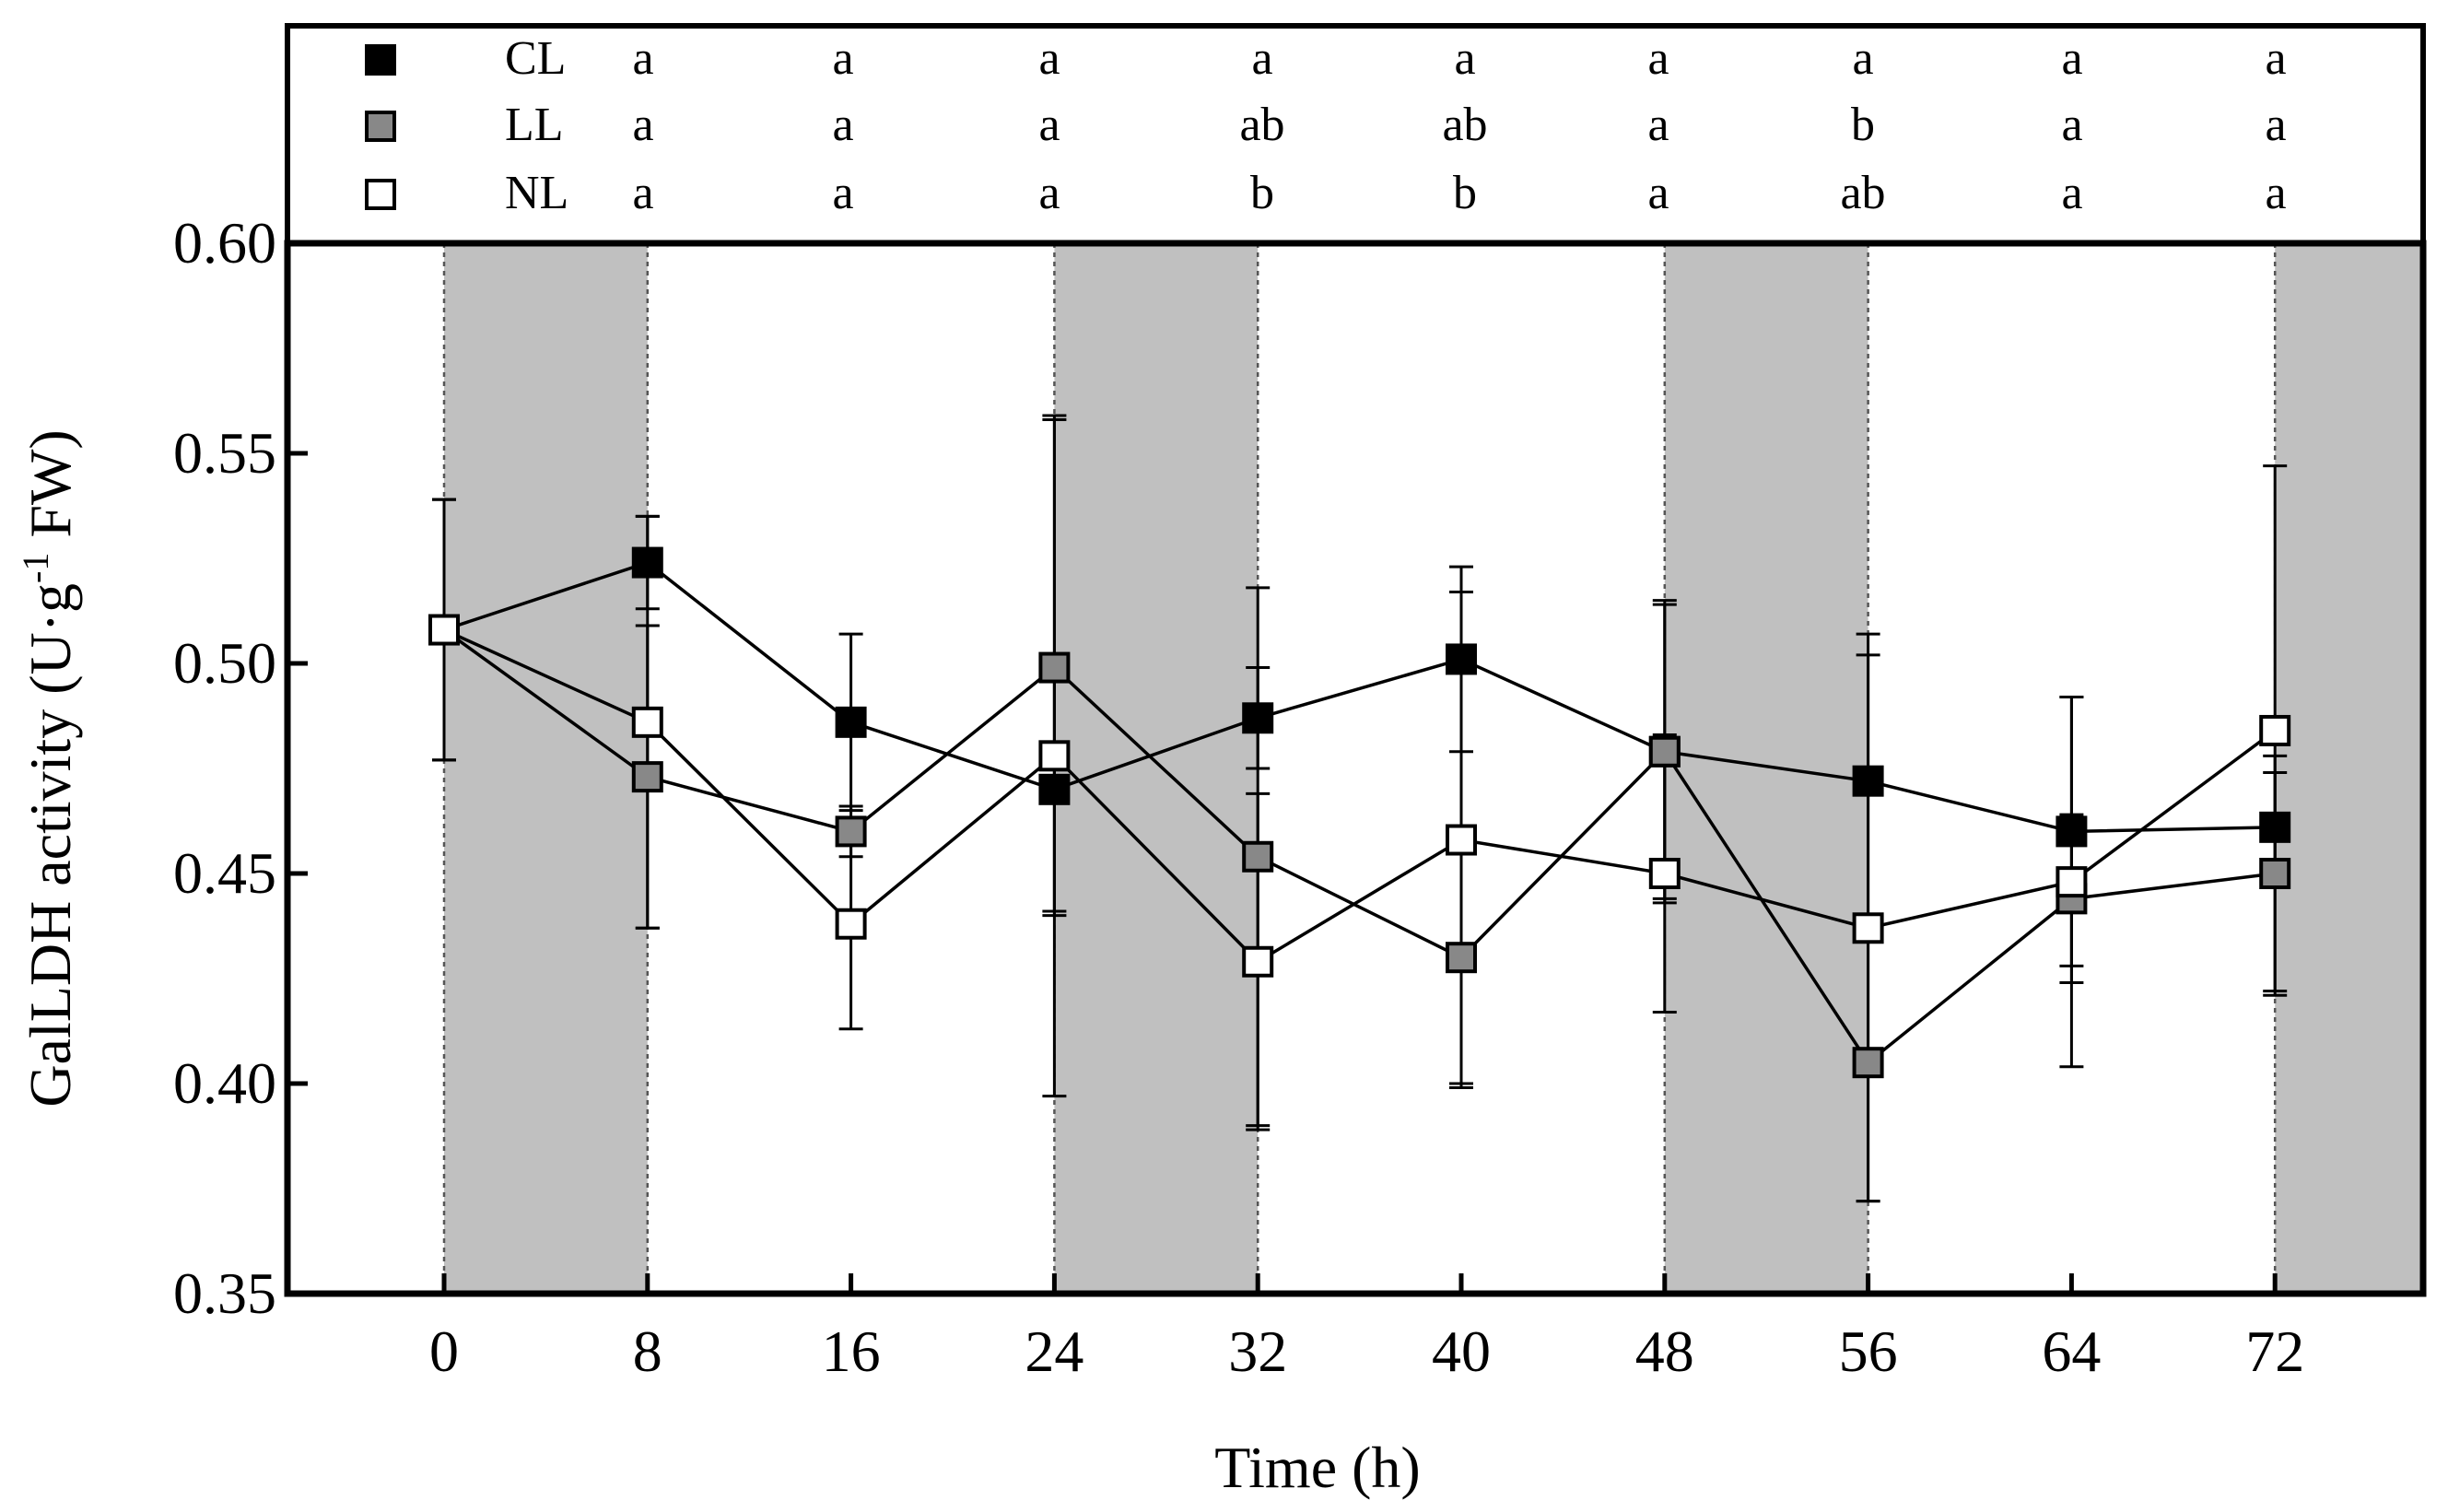 The height and width of the screenshot is (1512, 2448). What do you see at coordinates (50, 845) in the screenshot?
I see `y-axis-title-main: GalLDH activity (U·g` at bounding box center [50, 845].